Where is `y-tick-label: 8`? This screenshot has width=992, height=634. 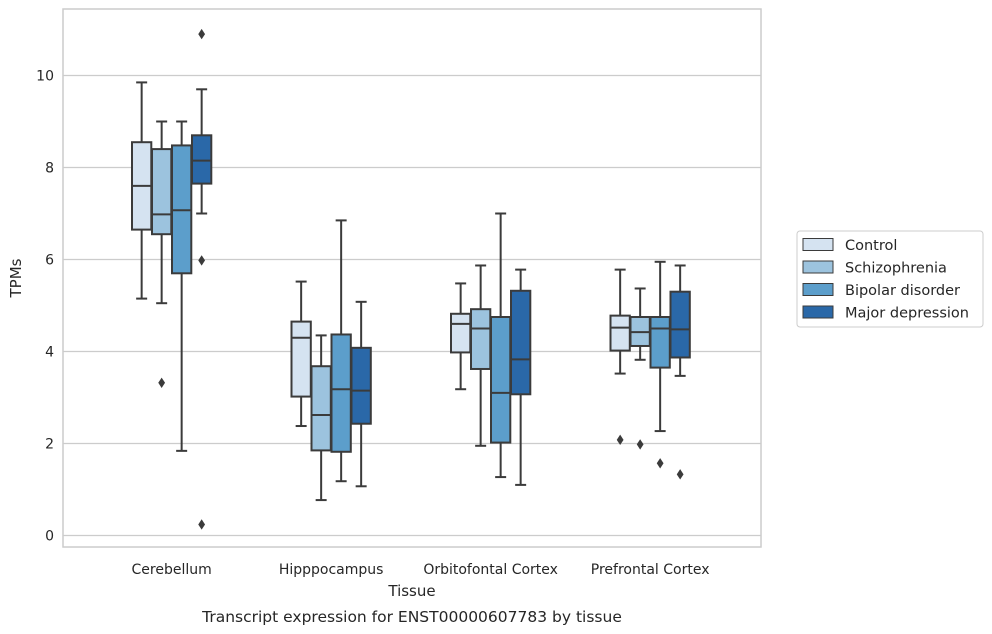 y-tick-label: 8 is located at coordinates (49, 169).